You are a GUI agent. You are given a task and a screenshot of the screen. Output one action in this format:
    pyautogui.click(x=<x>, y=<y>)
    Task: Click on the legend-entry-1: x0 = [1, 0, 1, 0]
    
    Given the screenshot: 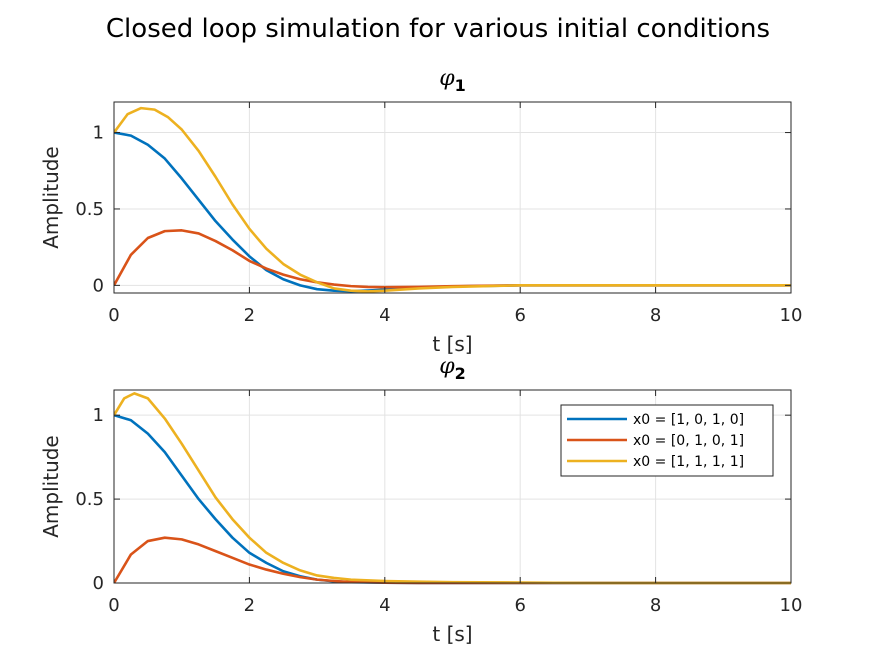 What is the action you would take?
    pyautogui.click(x=688, y=420)
    